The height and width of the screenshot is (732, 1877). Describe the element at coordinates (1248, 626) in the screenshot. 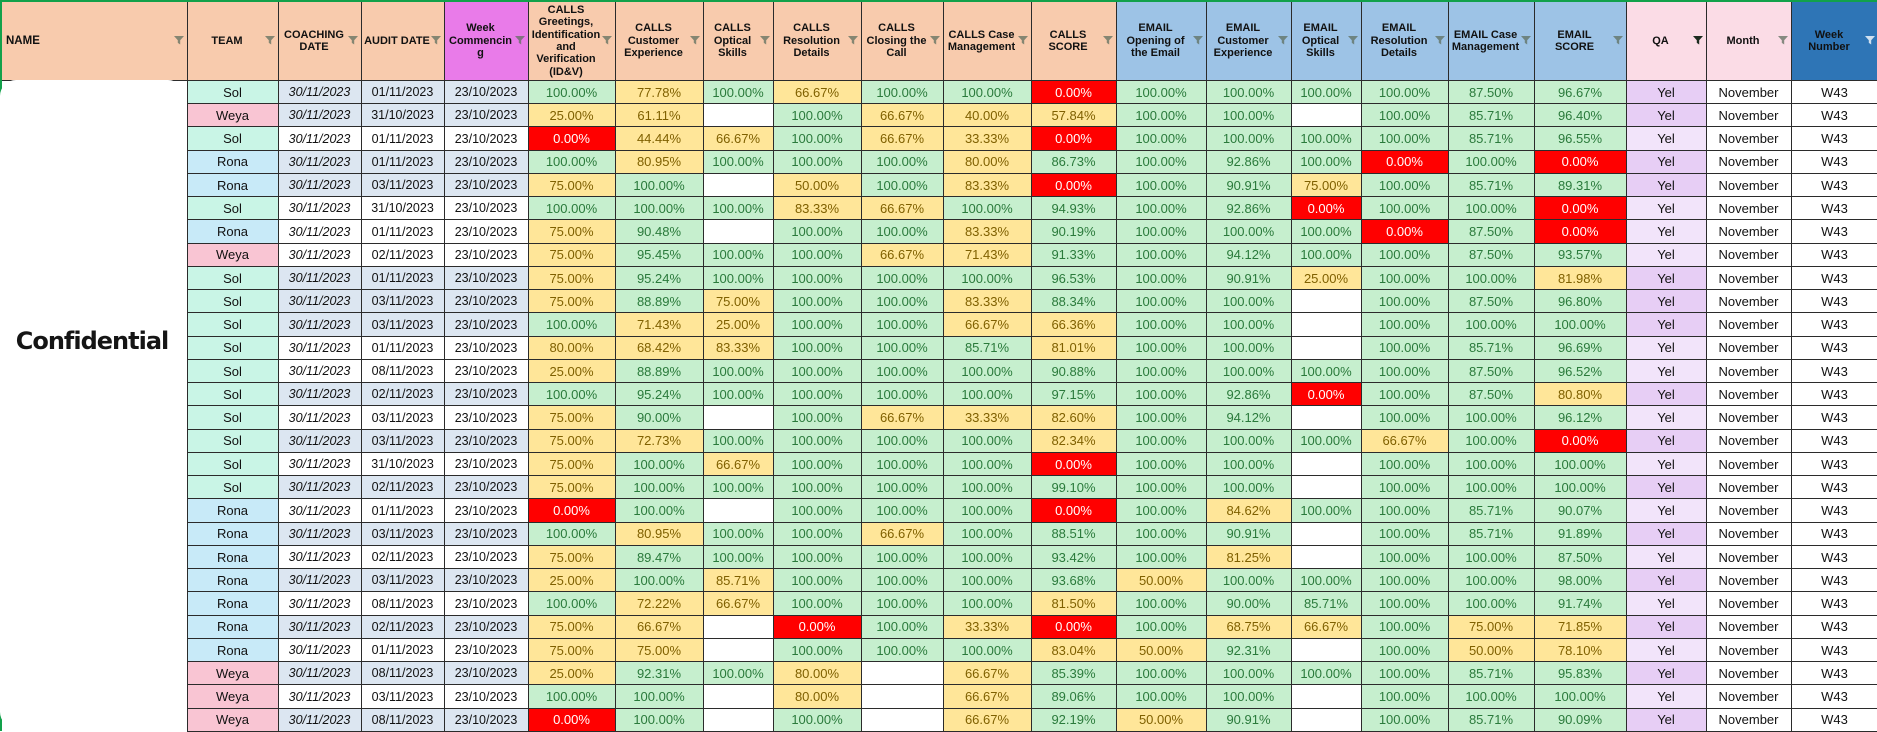

I see `cell-email-customer-experience: 68.75%` at that location.